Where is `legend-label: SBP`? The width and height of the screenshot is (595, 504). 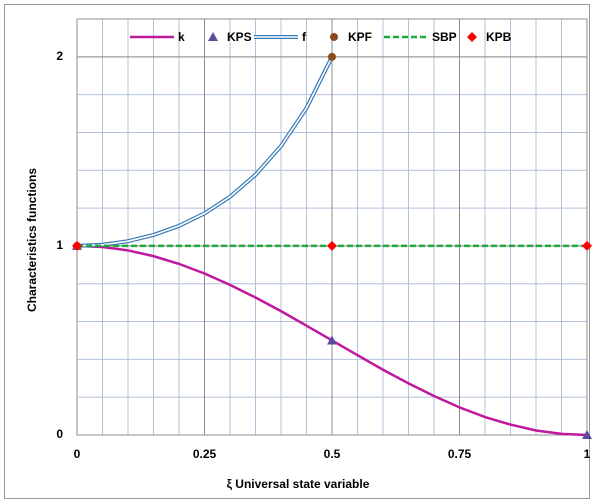
legend-label: SBP is located at coordinates (444, 37).